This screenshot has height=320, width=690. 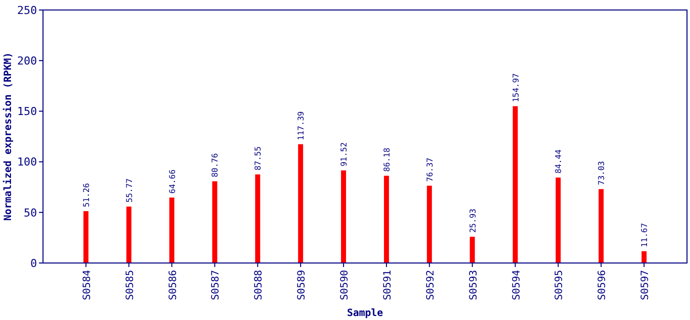 I want to click on data-label: 154.97, so click(x=515, y=87).